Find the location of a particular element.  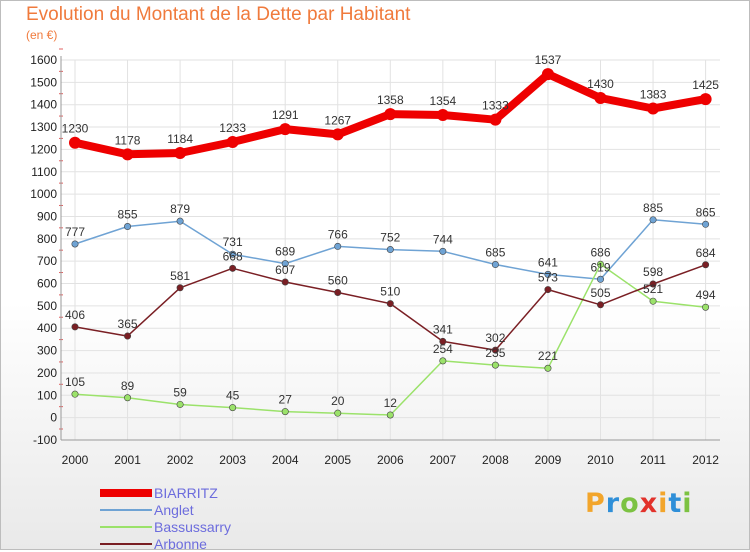

logo-letter: o is located at coordinates (630, 503).